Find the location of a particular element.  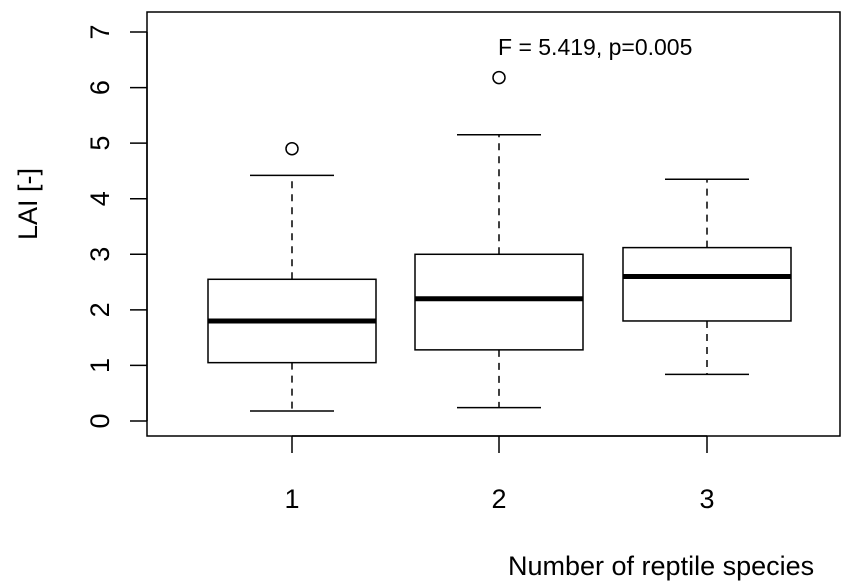

x-tick-label: 1 is located at coordinates (291, 499).